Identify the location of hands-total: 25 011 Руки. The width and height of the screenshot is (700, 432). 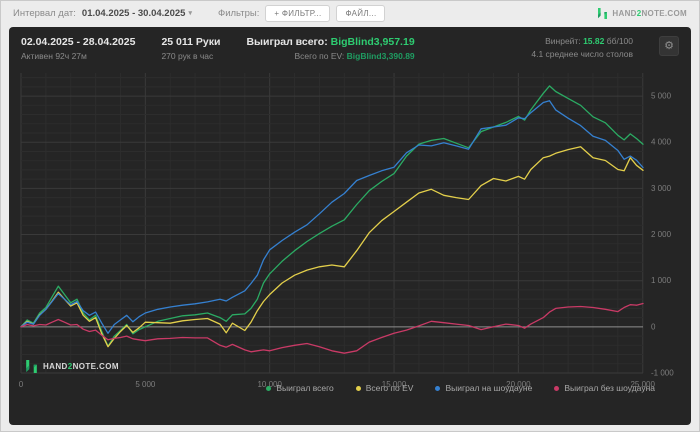
(191, 42).